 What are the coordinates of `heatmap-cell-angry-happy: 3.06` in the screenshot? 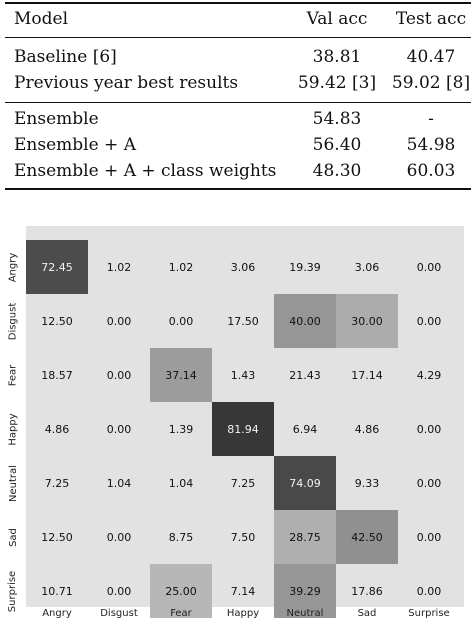 It's located at (243, 267).